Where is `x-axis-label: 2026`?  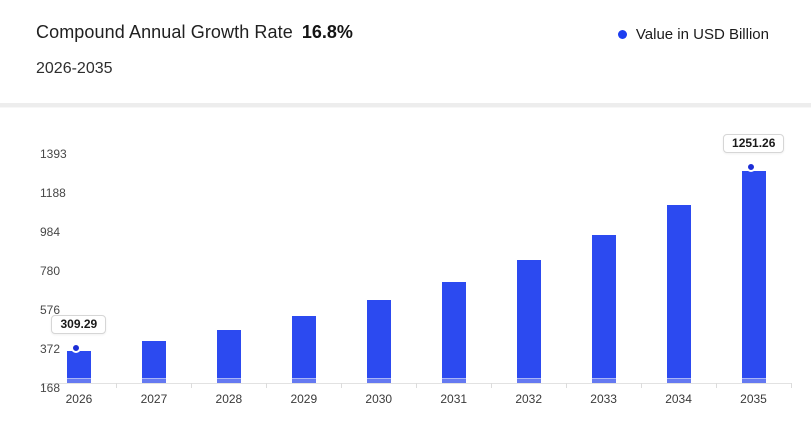
x-axis-label: 2026 is located at coordinates (79, 399).